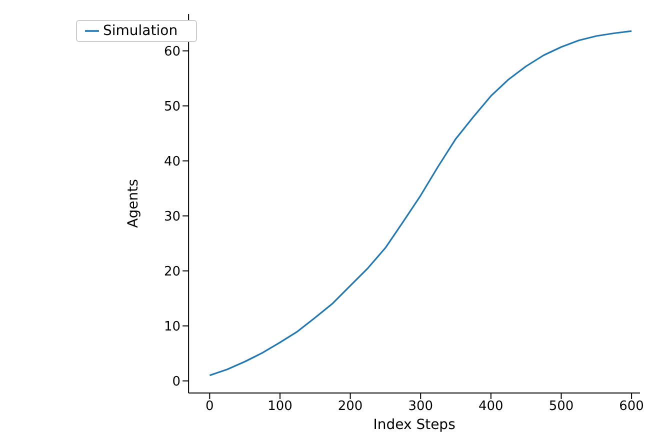 The width and height of the screenshot is (646, 435). Describe the element at coordinates (172, 52) in the screenshot. I see `y-tick-label: 60` at that location.